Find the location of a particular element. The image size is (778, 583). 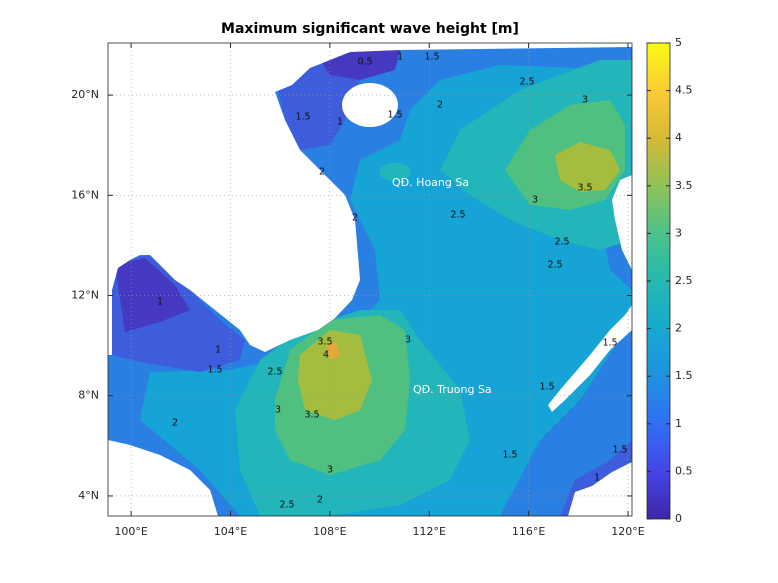

colorbar-label: 1.5 is located at coordinates (684, 375).